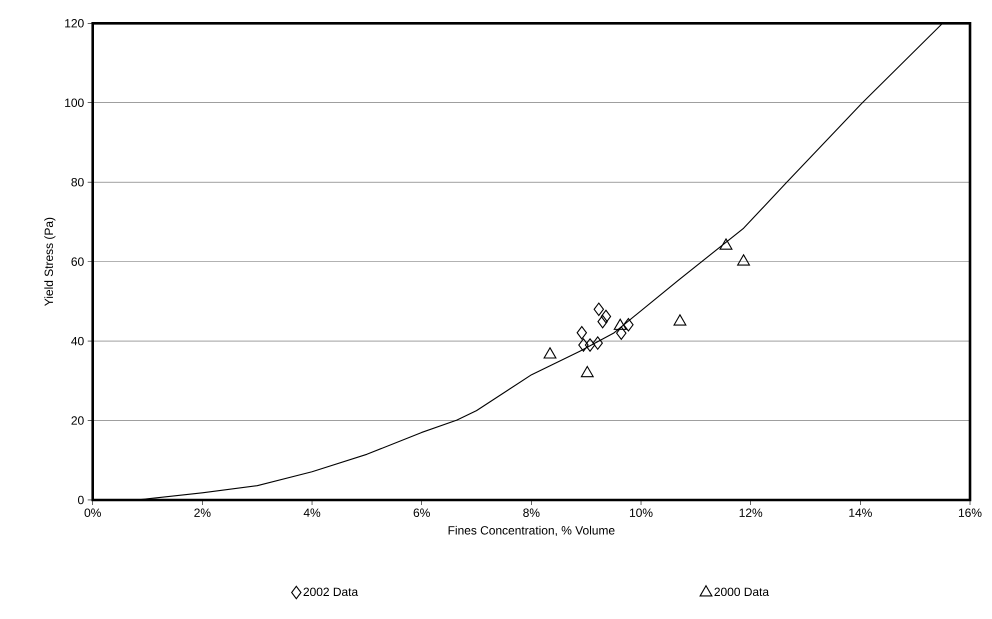  I want to click on y-axis-title: Yield Stress (Pa), so click(50, 262).